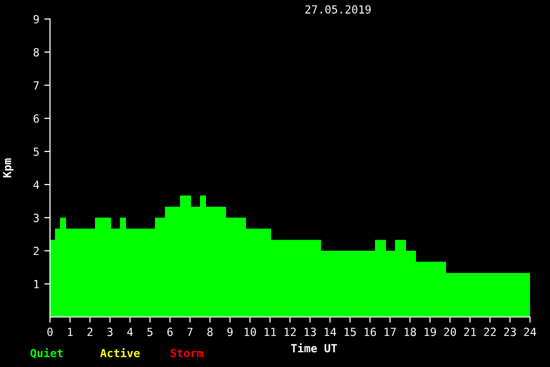  I want to click on y-axis-title: Kpm, so click(8, 168).